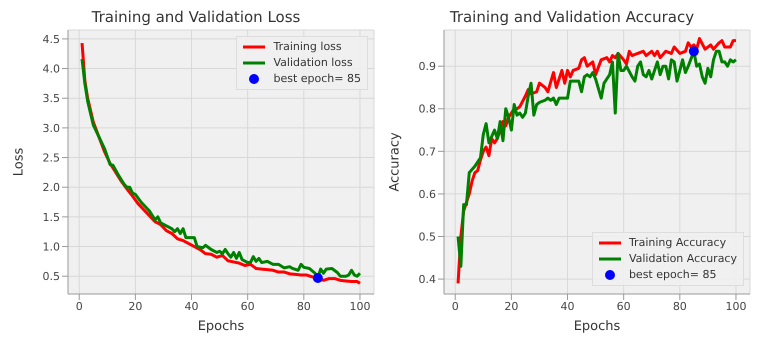  Describe the element at coordinates (51, 247) in the screenshot. I see `y-tick-label: 1.0` at that location.